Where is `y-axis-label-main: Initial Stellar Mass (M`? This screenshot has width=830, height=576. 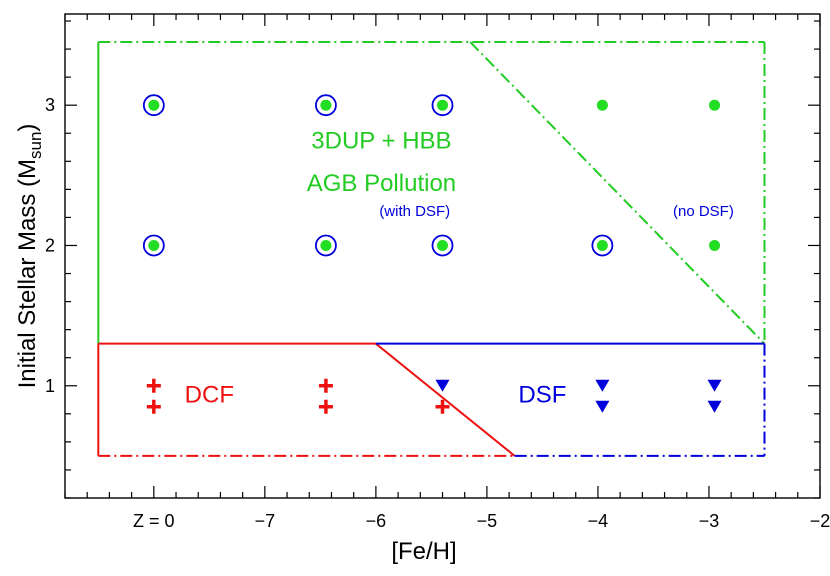
y-axis-label-main: Initial Stellar Mass (M is located at coordinates (27, 273).